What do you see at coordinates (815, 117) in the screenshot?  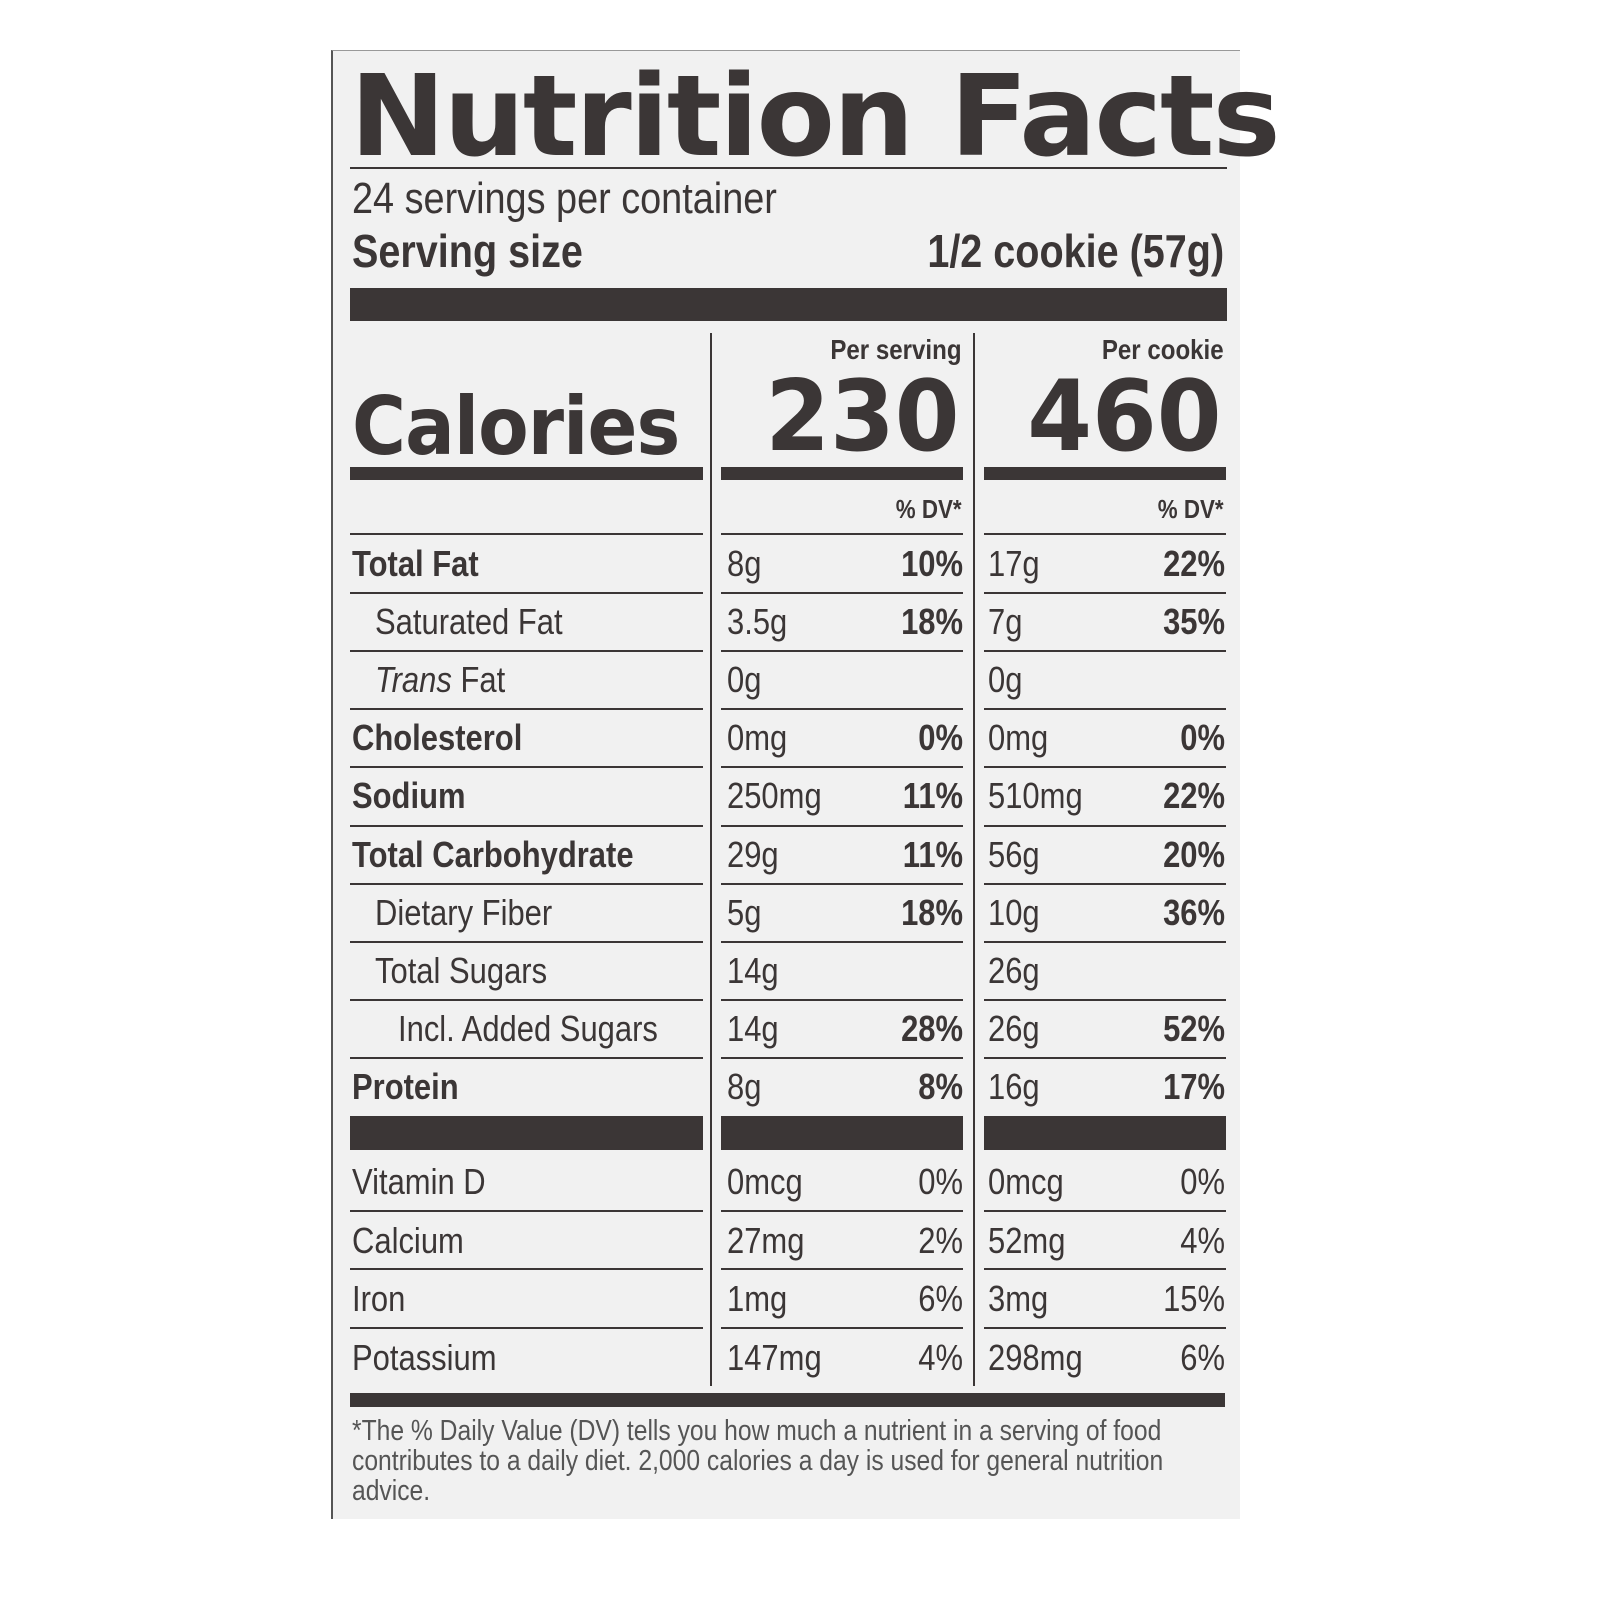 I see `label-title: Nutrition Facts` at bounding box center [815, 117].